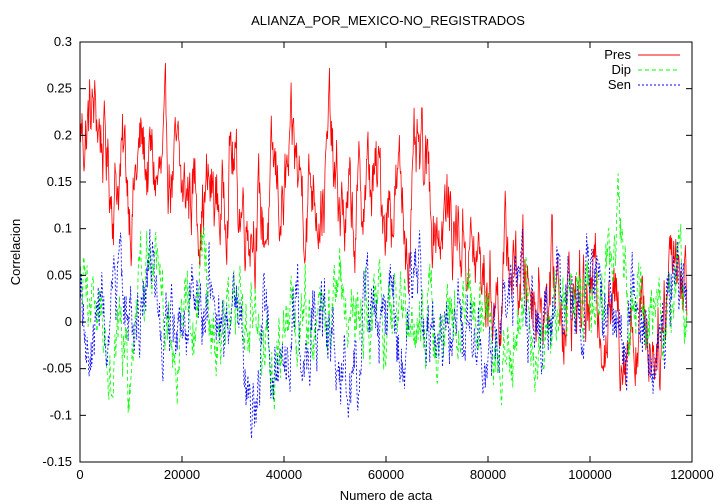  Describe the element at coordinates (63, 228) in the screenshot. I see `y-tick-label: 0.1` at that location.